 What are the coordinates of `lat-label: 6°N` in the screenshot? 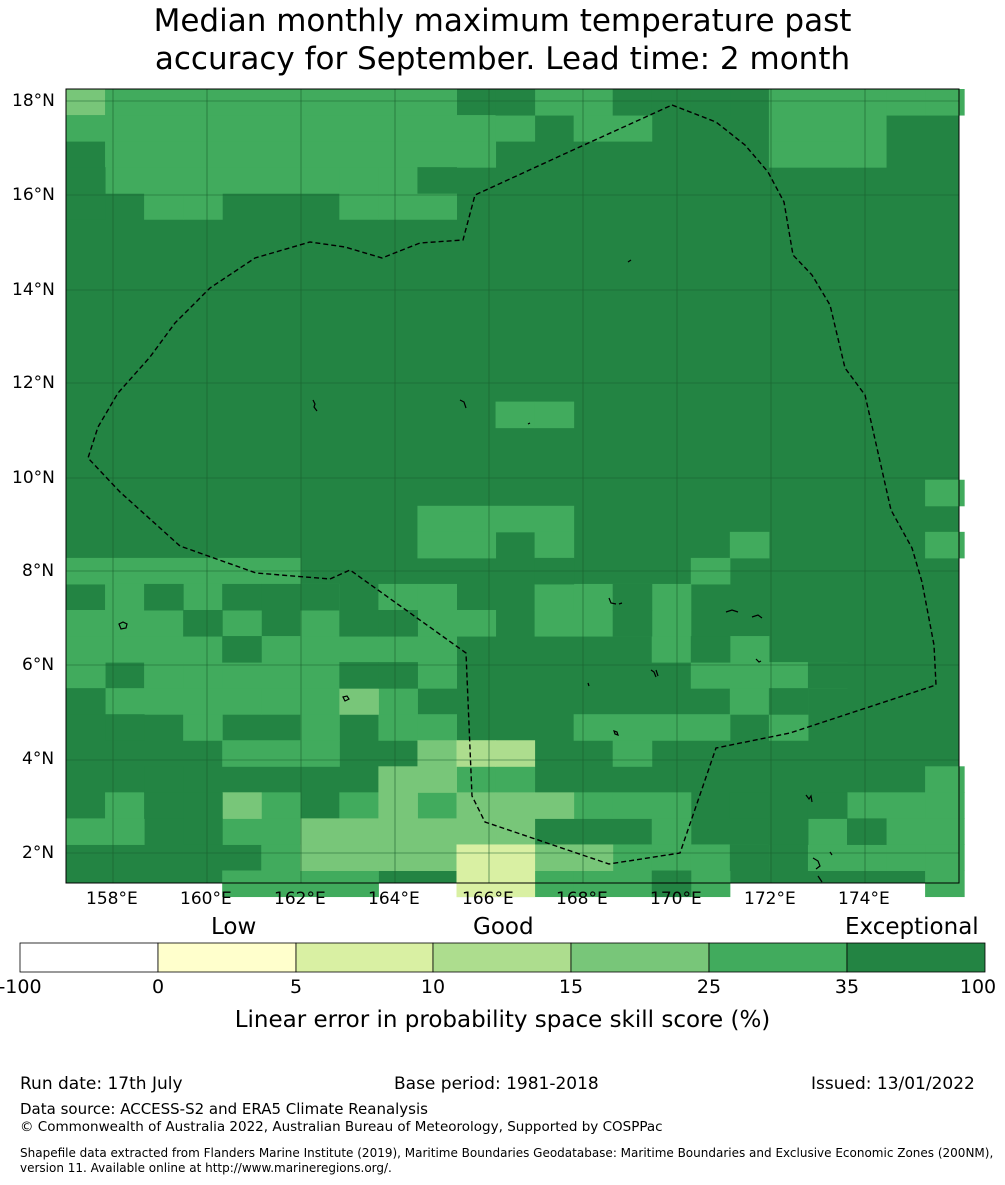 It's located at (38, 665).